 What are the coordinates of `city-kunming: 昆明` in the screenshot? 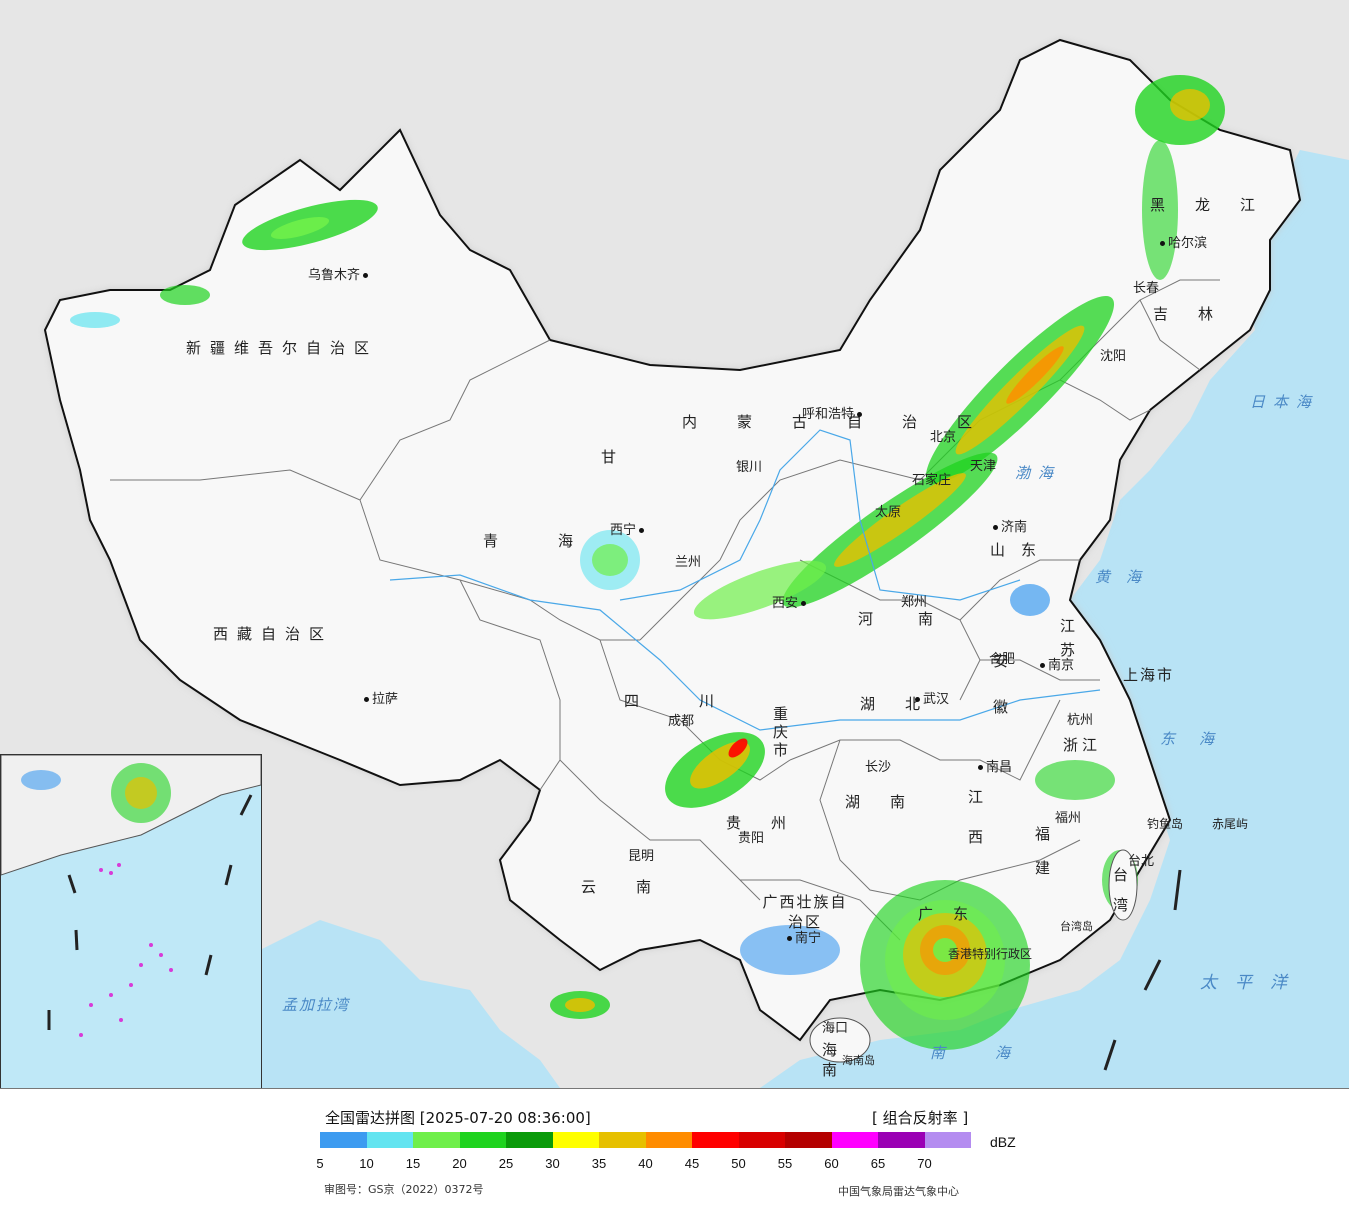 It's located at (641, 856).